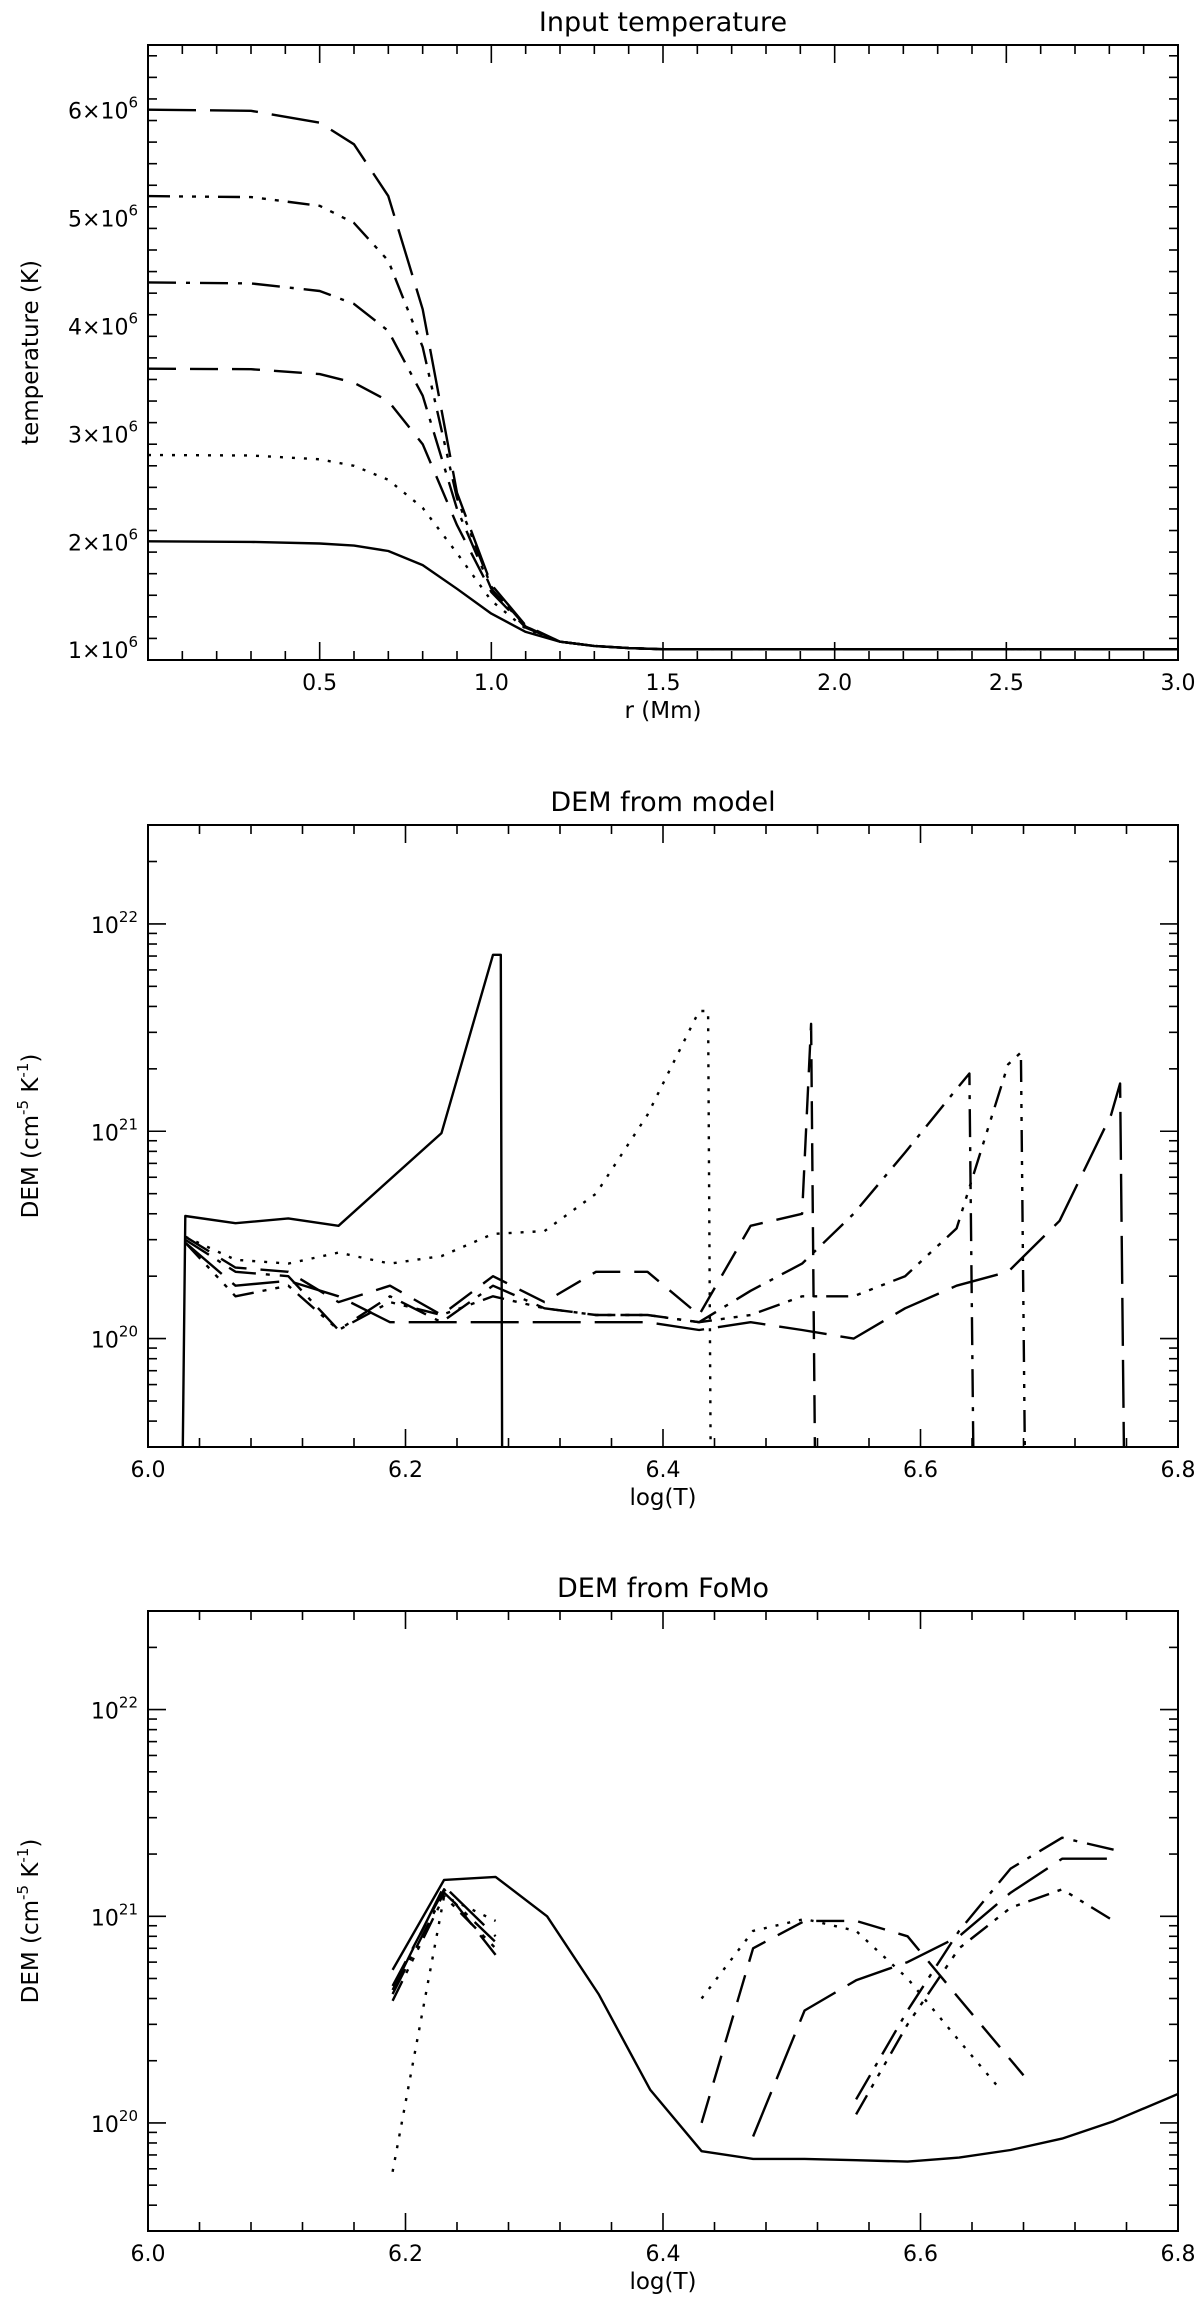  What do you see at coordinates (98, 435) in the screenshot?
I see `y-tick-mantissa: 3×10` at bounding box center [98, 435].